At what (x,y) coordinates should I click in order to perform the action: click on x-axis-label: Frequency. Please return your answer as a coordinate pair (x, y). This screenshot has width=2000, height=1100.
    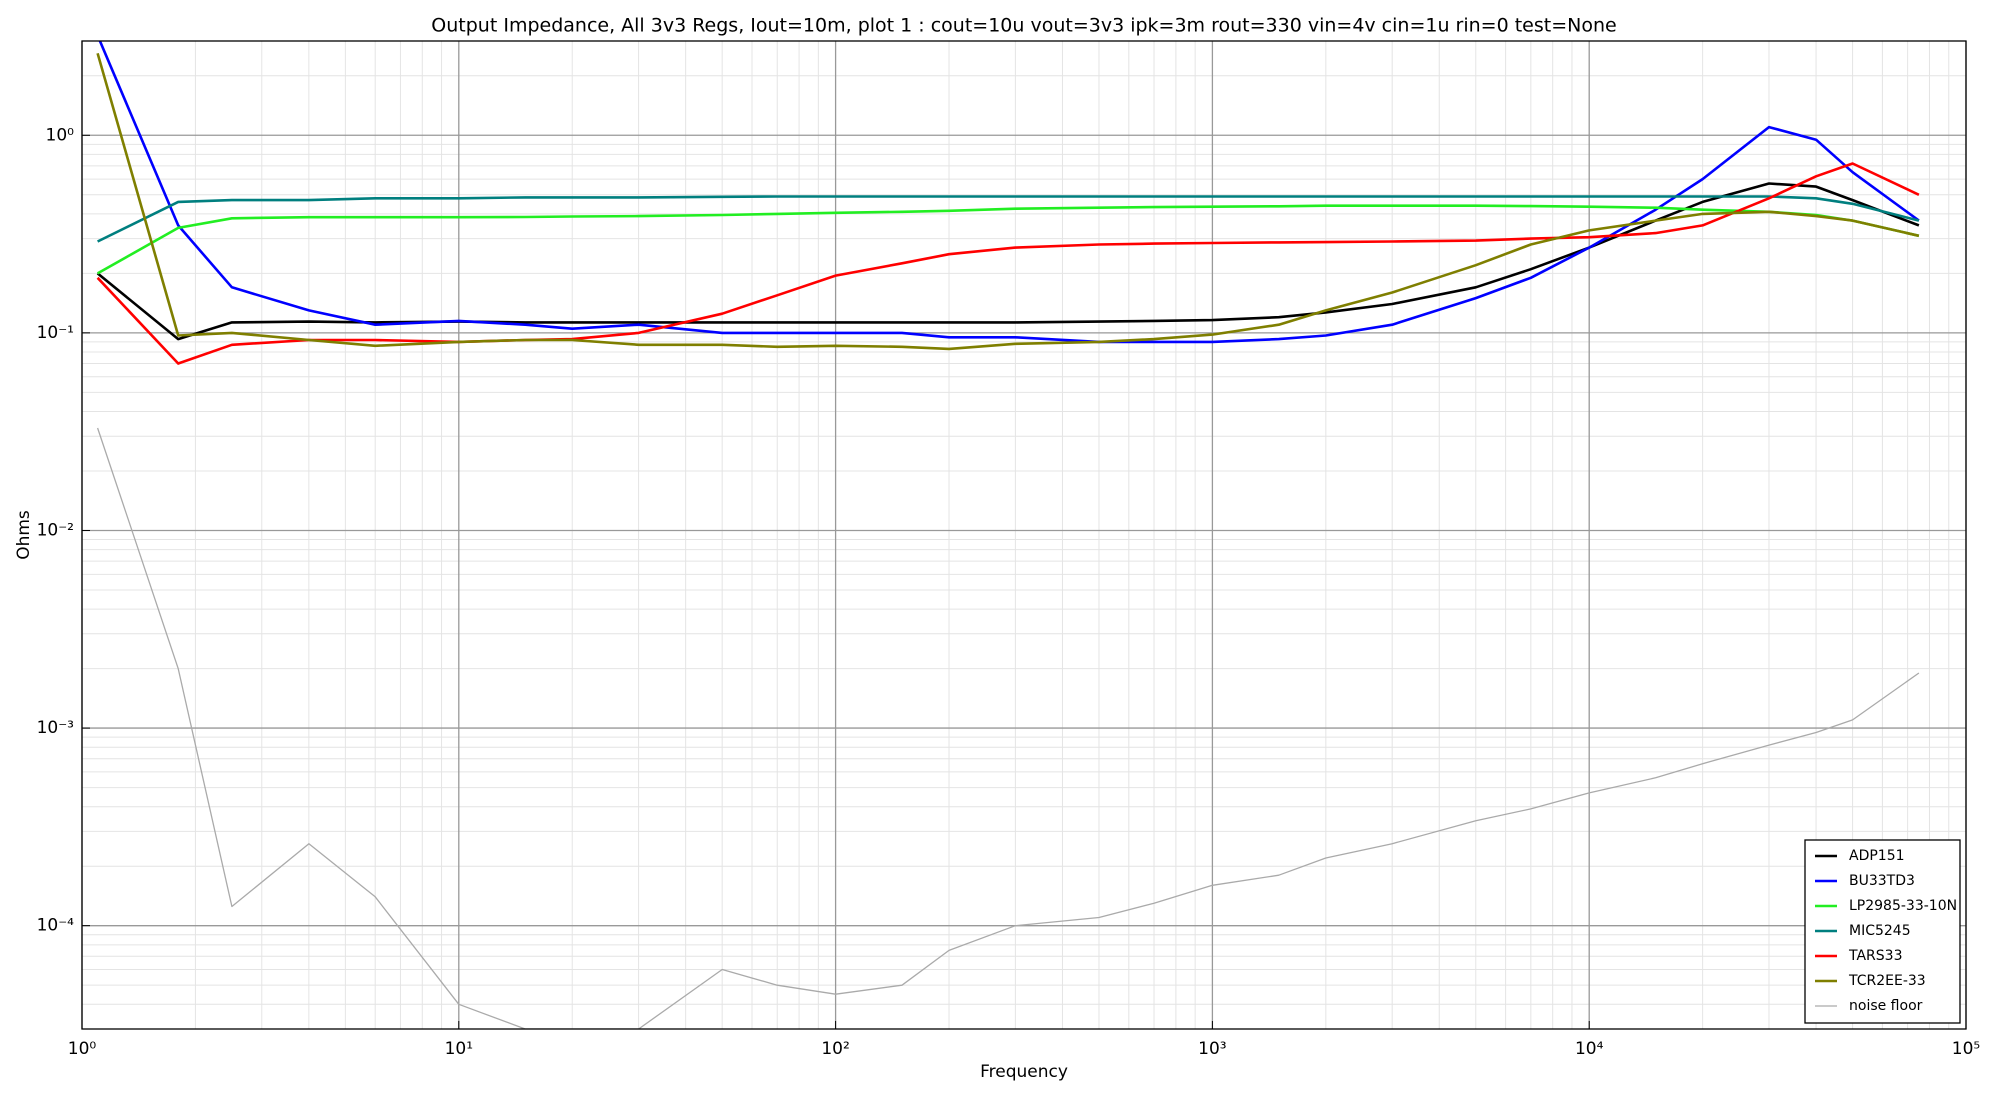
    Looking at the image, I should click on (1024, 1072).